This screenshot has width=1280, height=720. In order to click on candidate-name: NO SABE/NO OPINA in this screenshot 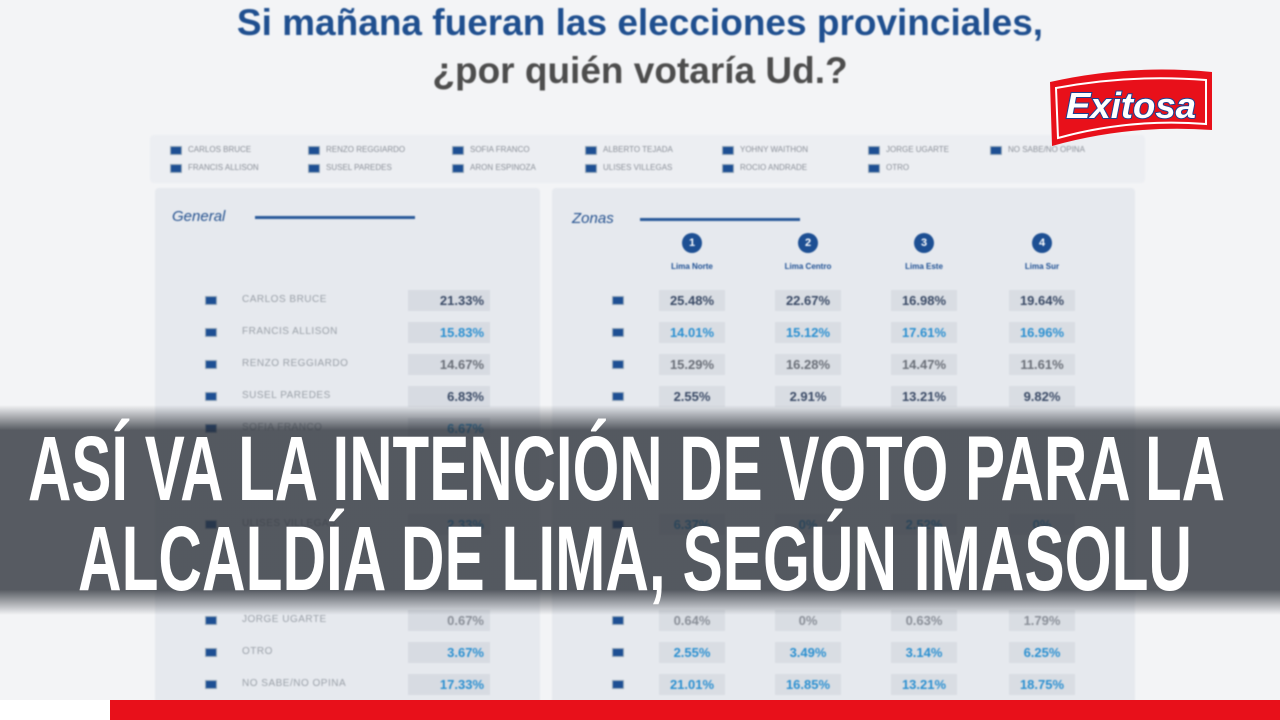, I will do `click(294, 683)`.